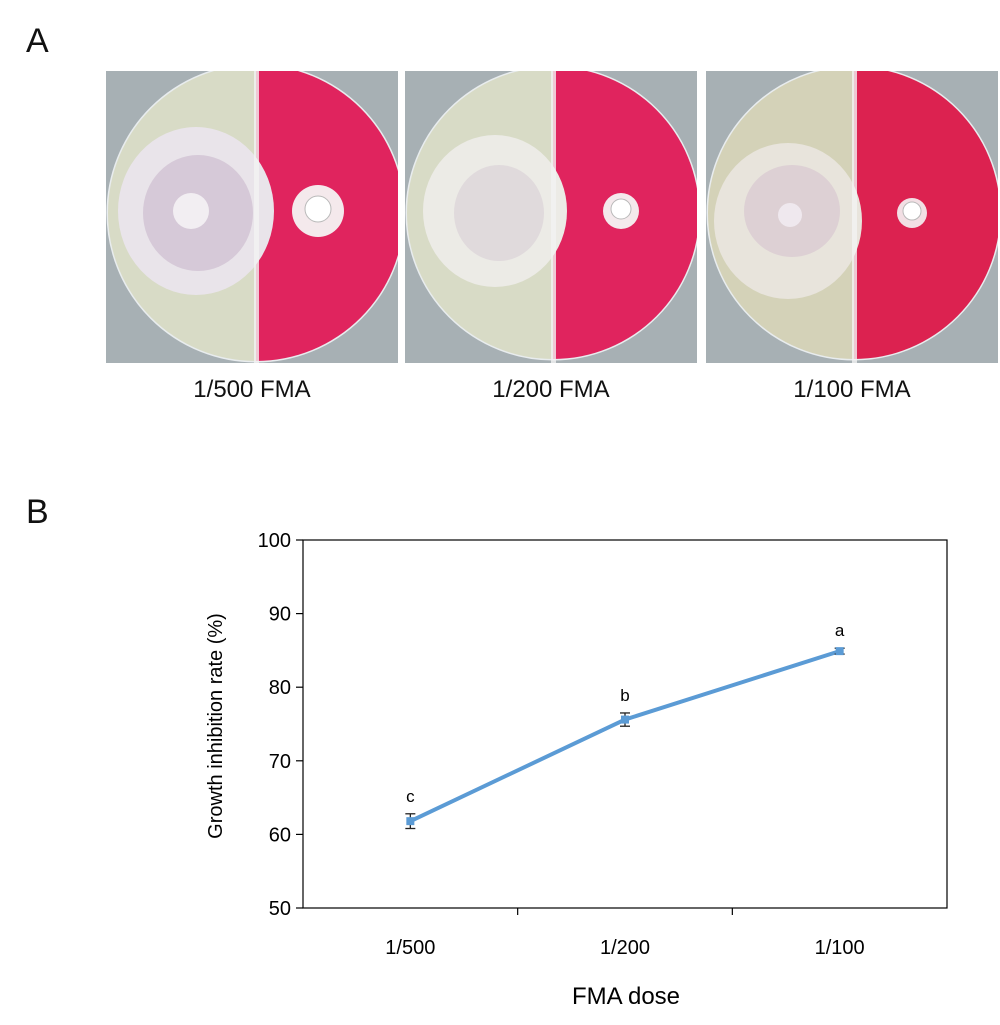  What do you see at coordinates (410, 796) in the screenshot?
I see `significance-letter: c` at bounding box center [410, 796].